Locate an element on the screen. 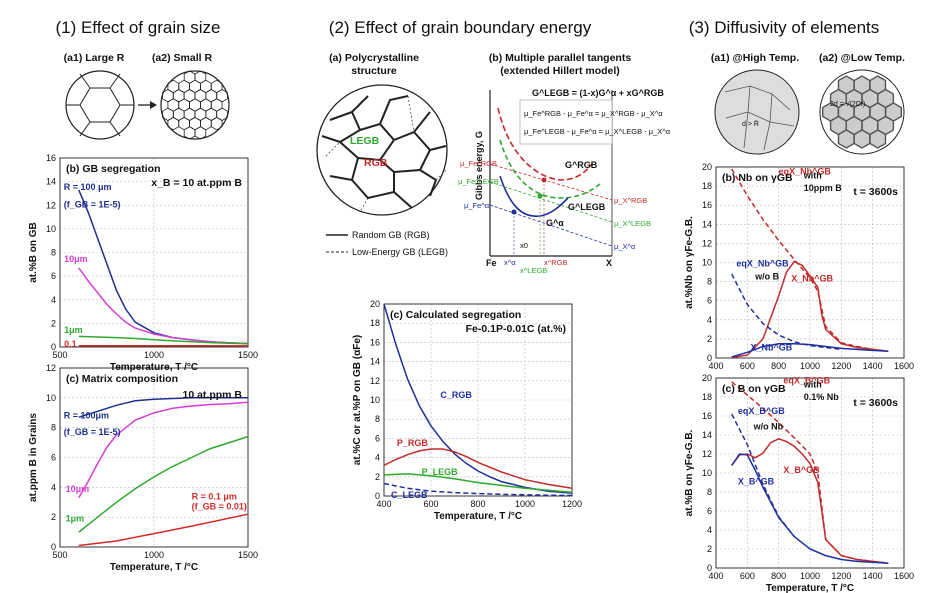 This screenshot has height=593, width=925. series-label: R = 0.1 μm is located at coordinates (214, 496).